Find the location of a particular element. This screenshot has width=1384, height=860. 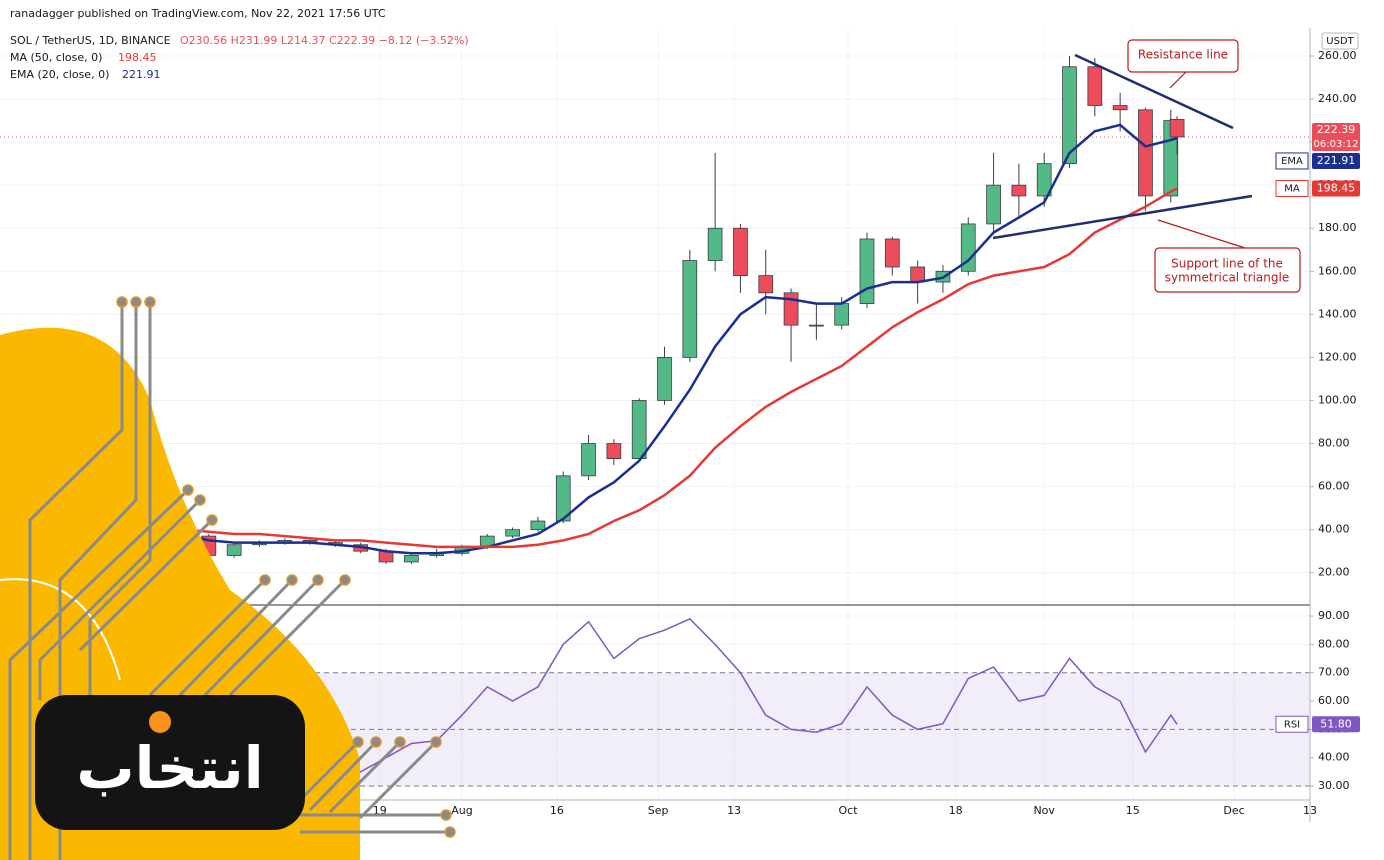

last-price-value: 222.39 is located at coordinates (1336, 129).